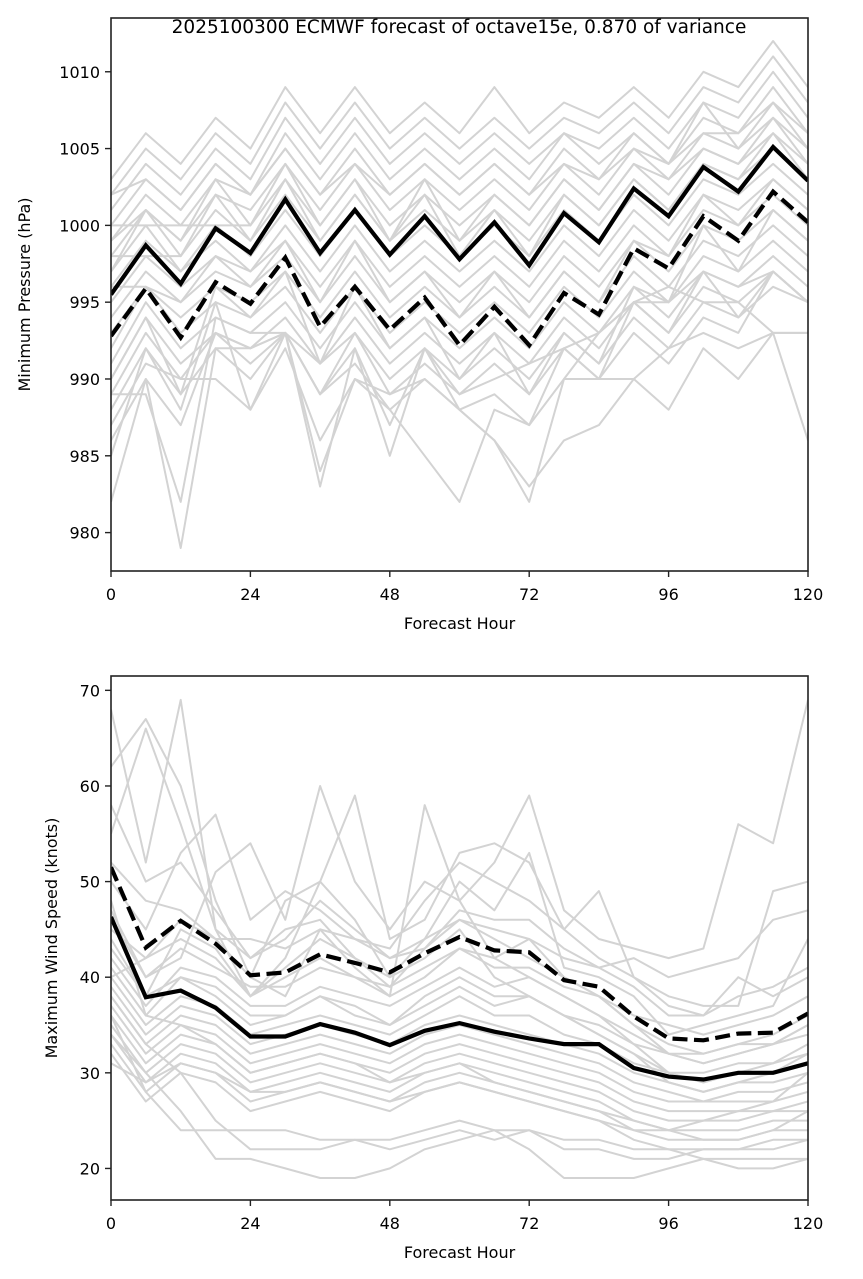 Image resolution: width=863 pixels, height=1279 pixels. Describe the element at coordinates (90, 977) in the screenshot. I see `y-tick-label: 40` at that location.